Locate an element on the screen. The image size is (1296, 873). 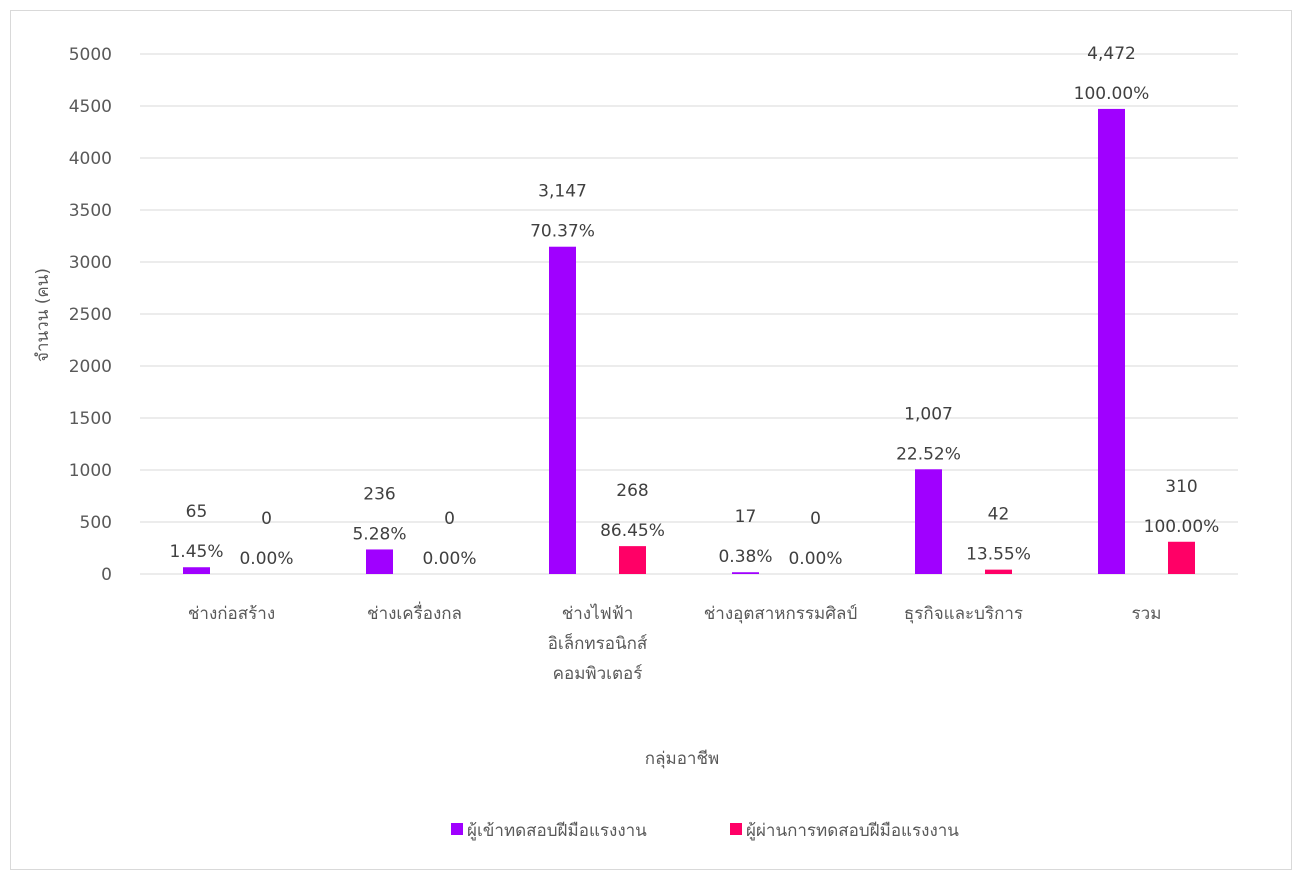
legend-label: ผู้ผ่านการทดสอบฝีมือแรงงาน is located at coordinates (852, 831).